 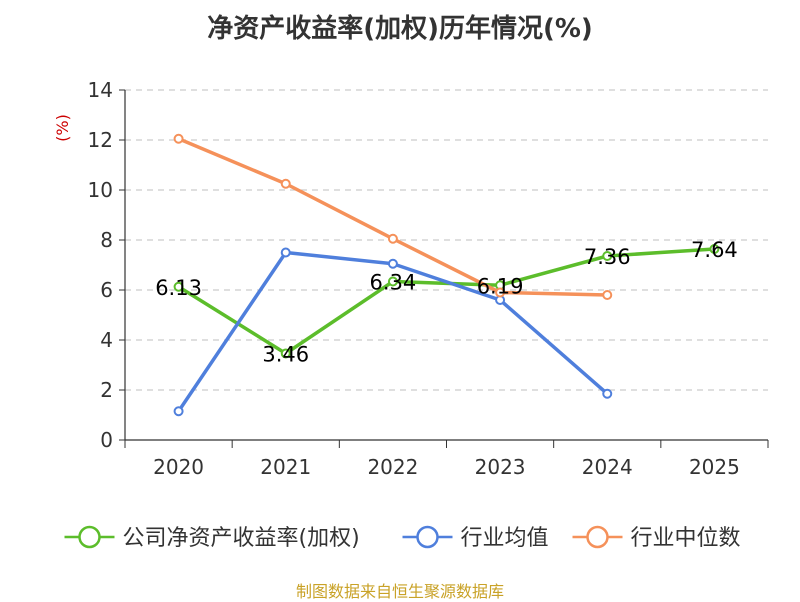 What do you see at coordinates (178, 467) in the screenshot?
I see `x-tick-label: 2020` at bounding box center [178, 467].